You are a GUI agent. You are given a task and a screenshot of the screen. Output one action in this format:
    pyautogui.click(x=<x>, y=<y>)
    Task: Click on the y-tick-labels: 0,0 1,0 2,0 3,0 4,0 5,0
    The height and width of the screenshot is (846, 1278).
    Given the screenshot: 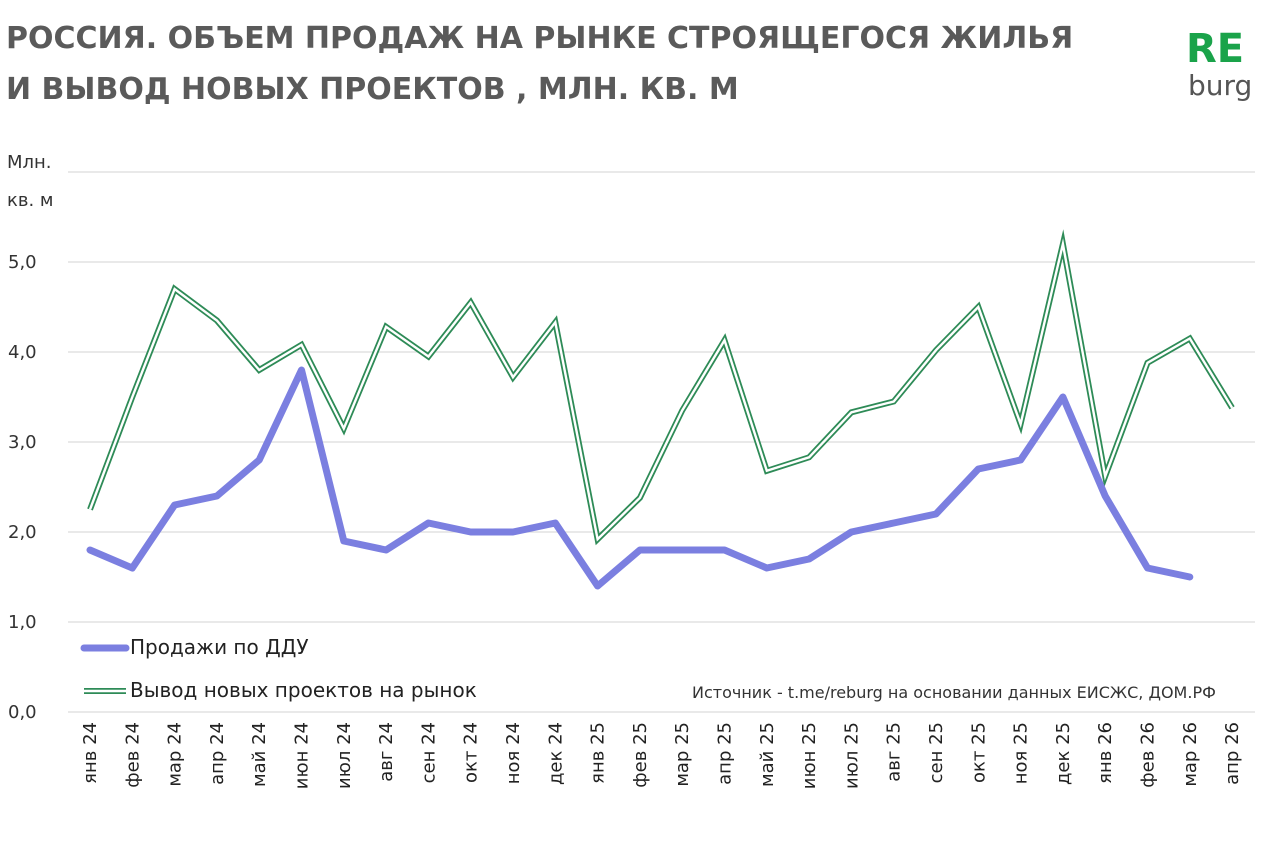 What is the action you would take?
    pyautogui.click(x=22, y=487)
    